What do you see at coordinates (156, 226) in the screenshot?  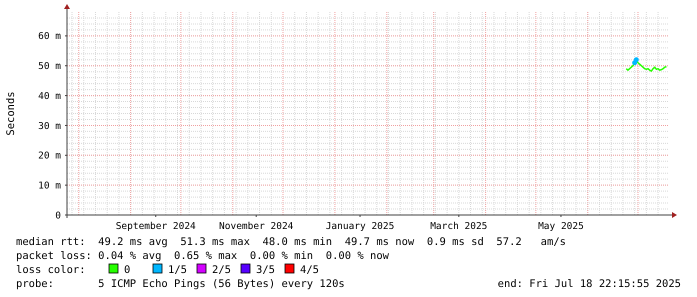 I see `x-tick-label: September 2024` at bounding box center [156, 226].